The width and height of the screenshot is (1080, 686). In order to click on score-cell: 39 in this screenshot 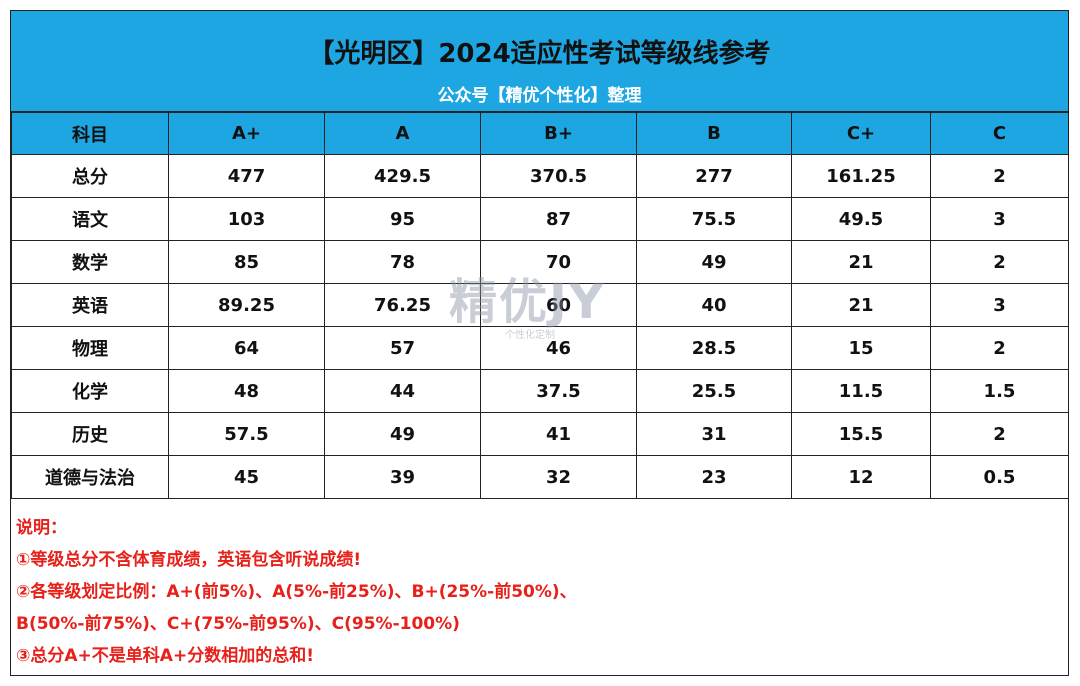, I will do `click(402, 477)`.